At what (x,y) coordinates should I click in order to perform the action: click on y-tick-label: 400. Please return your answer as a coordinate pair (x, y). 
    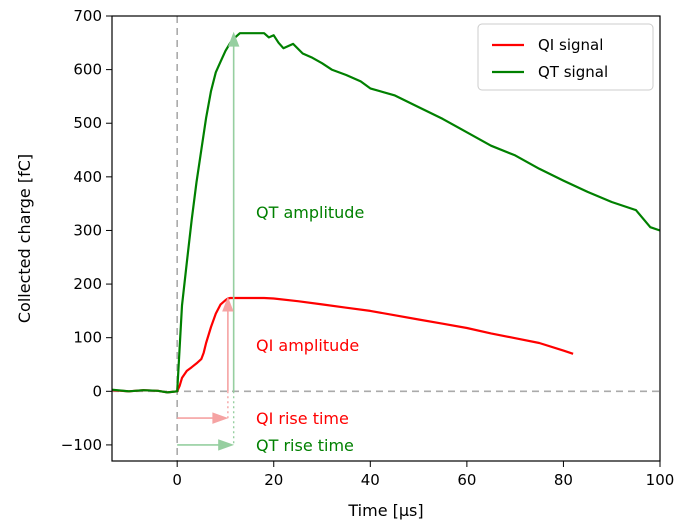
    Looking at the image, I should click on (87, 177).